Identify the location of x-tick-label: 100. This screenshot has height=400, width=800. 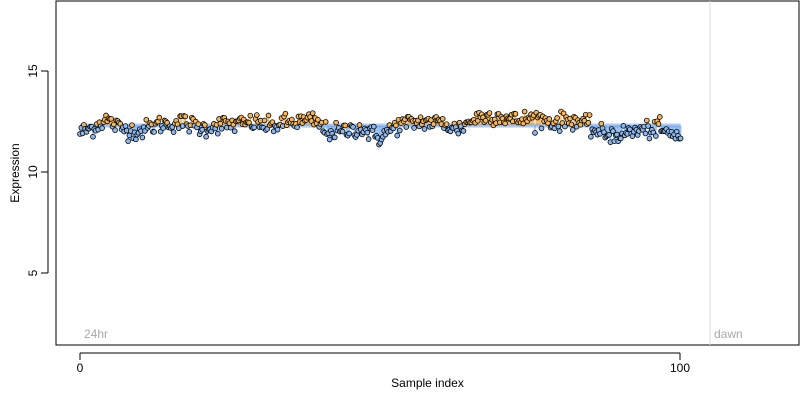
(680, 368).